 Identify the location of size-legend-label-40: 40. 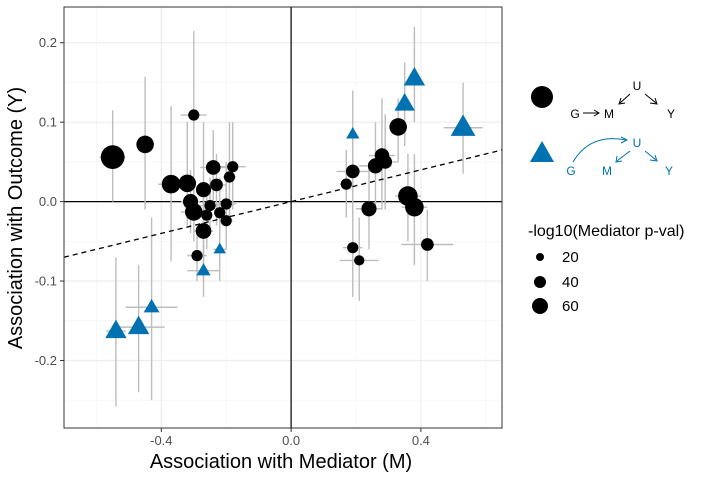
(570, 282).